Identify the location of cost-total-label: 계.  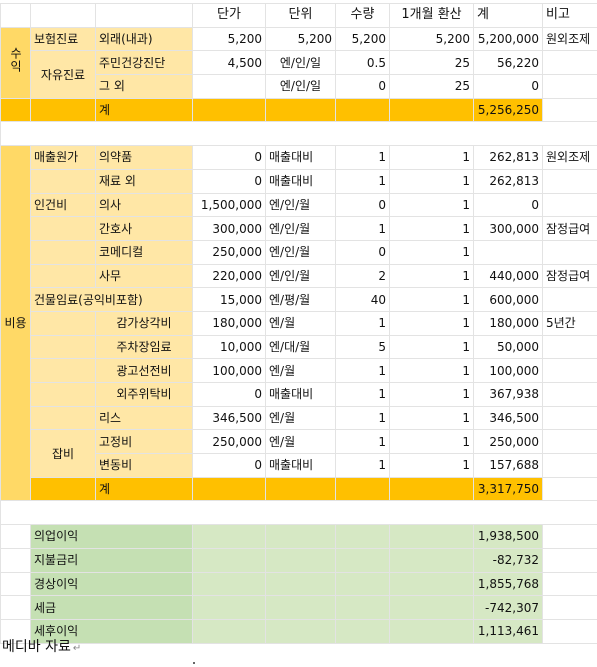
(144, 489).